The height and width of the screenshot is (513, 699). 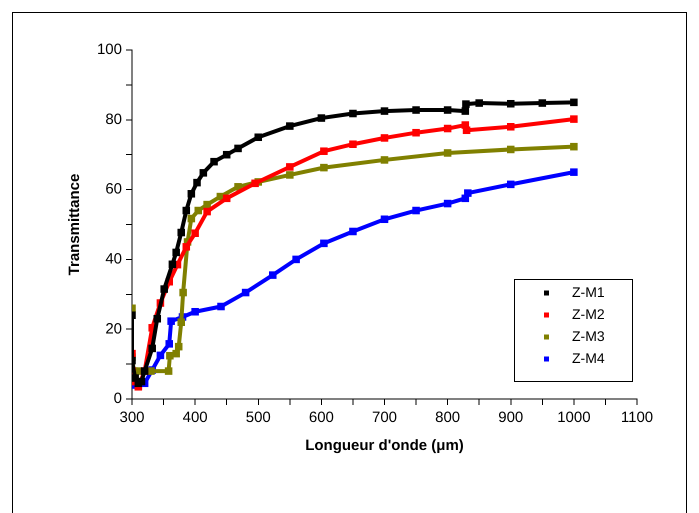 I want to click on x-tick-label: 600, so click(x=321, y=417).